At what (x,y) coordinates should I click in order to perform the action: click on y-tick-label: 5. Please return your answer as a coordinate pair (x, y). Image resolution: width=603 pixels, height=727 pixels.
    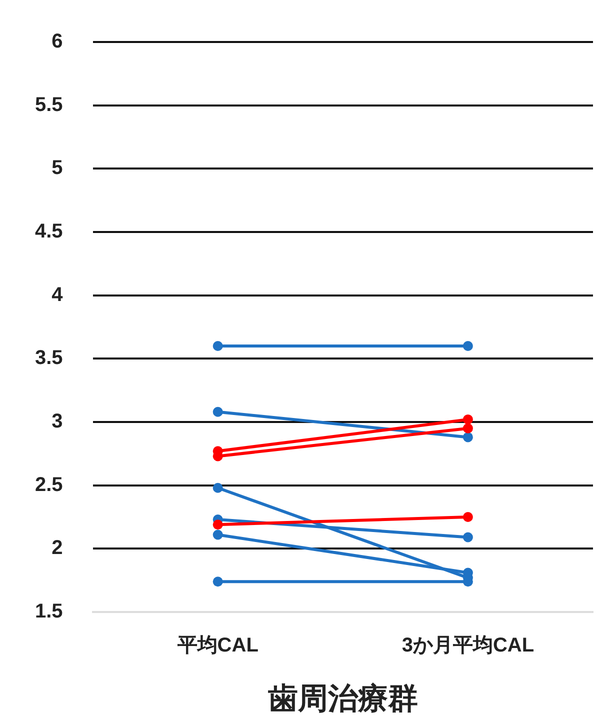
    Looking at the image, I should click on (57, 168).